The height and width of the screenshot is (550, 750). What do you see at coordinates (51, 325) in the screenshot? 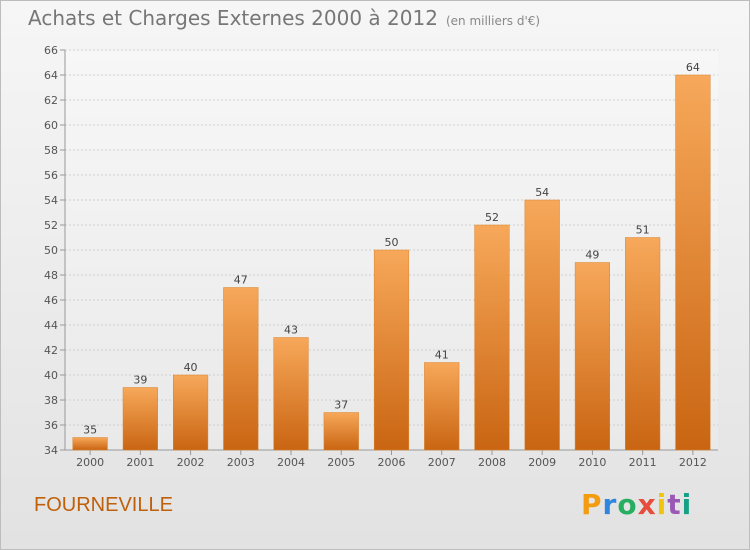
I see `y-tick-label: 44` at bounding box center [51, 325].